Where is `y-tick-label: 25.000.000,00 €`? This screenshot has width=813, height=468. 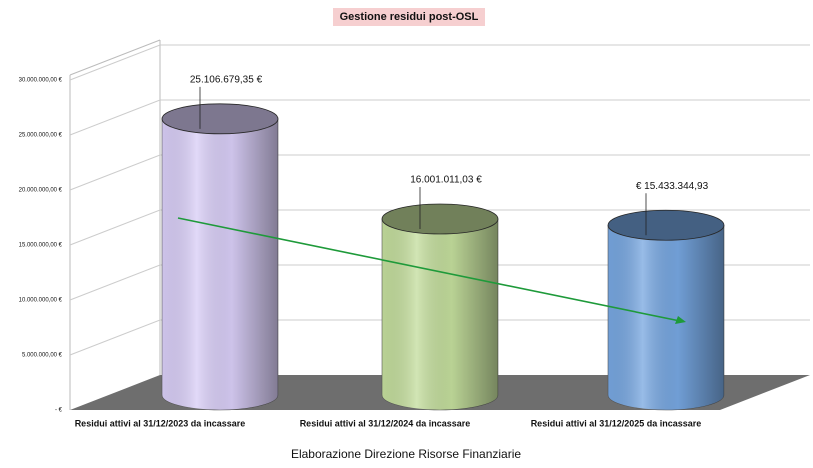 y-tick-label: 25.000.000,00 € is located at coordinates (41, 136).